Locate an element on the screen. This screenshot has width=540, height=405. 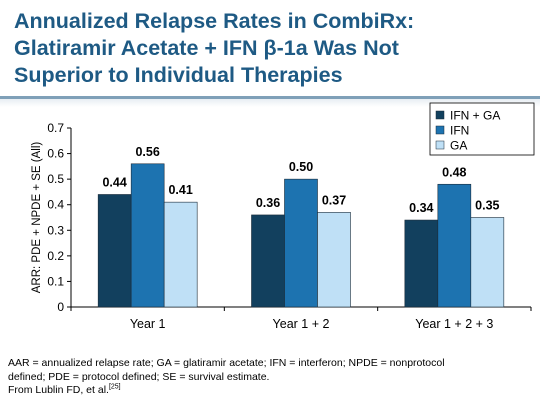
data-label: 0.36 is located at coordinates (268, 203).